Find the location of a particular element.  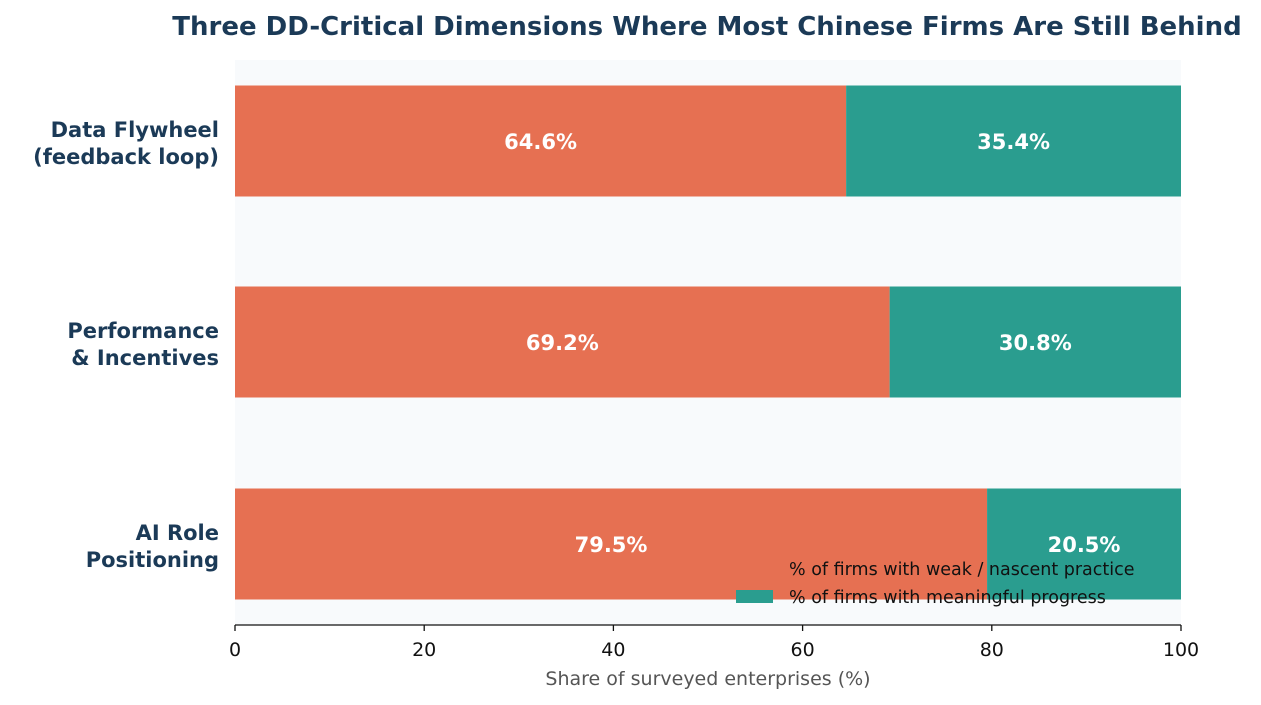

x-axis: 0 20 40 60 80 100 is located at coordinates (714, 642).